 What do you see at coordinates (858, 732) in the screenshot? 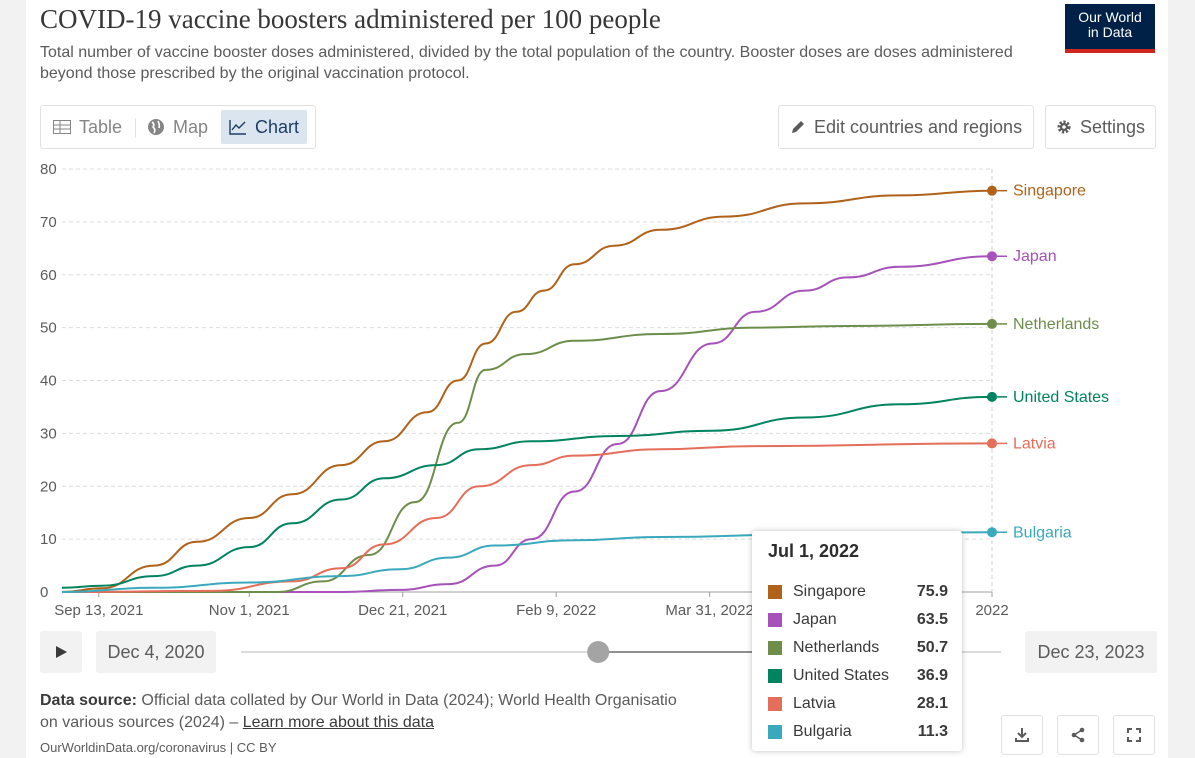
I see `tooltip-row: Bulgaria 11.3` at bounding box center [858, 732].